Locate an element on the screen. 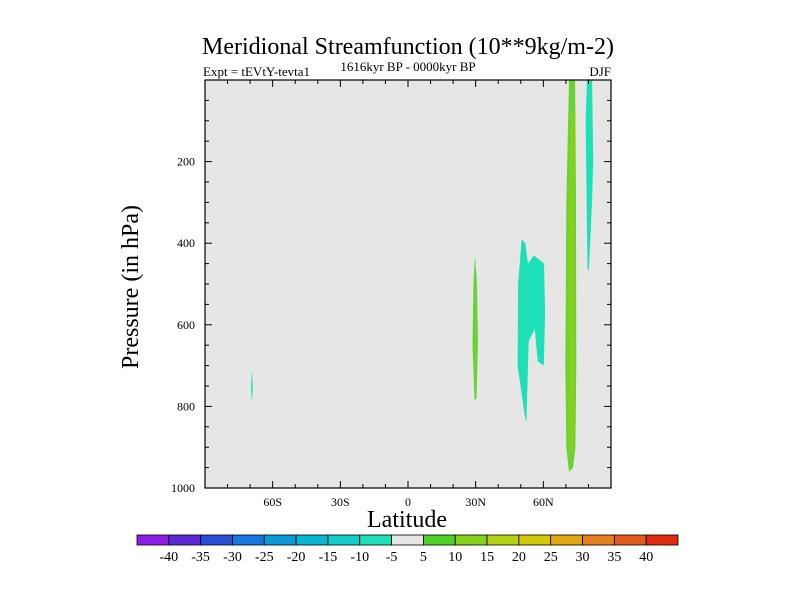 This screenshot has height=605, width=800. colorbar is located at coordinates (407, 540).